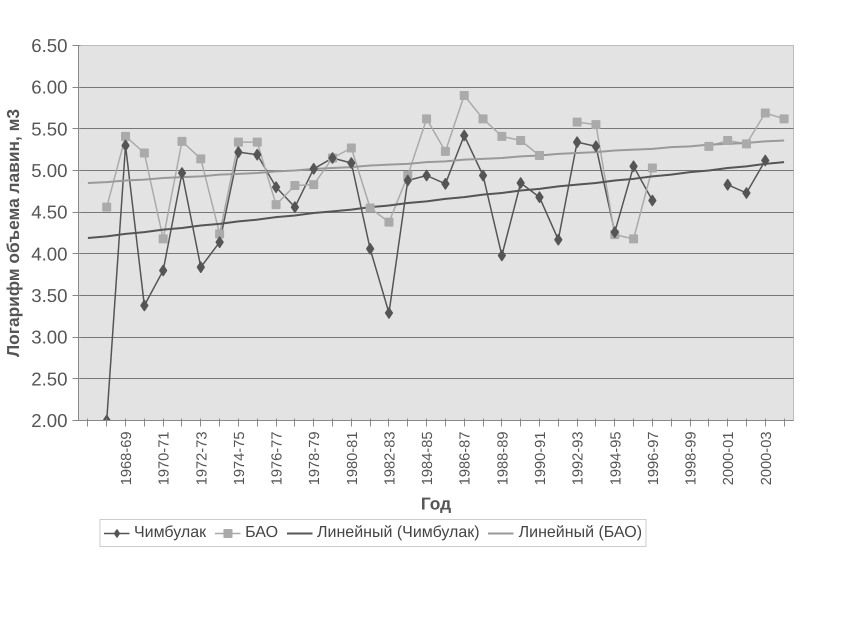 Image resolution: width=867 pixels, height=623 pixels. Describe the element at coordinates (49, 170) in the screenshot. I see `y-tick-label: 5.00` at that location.